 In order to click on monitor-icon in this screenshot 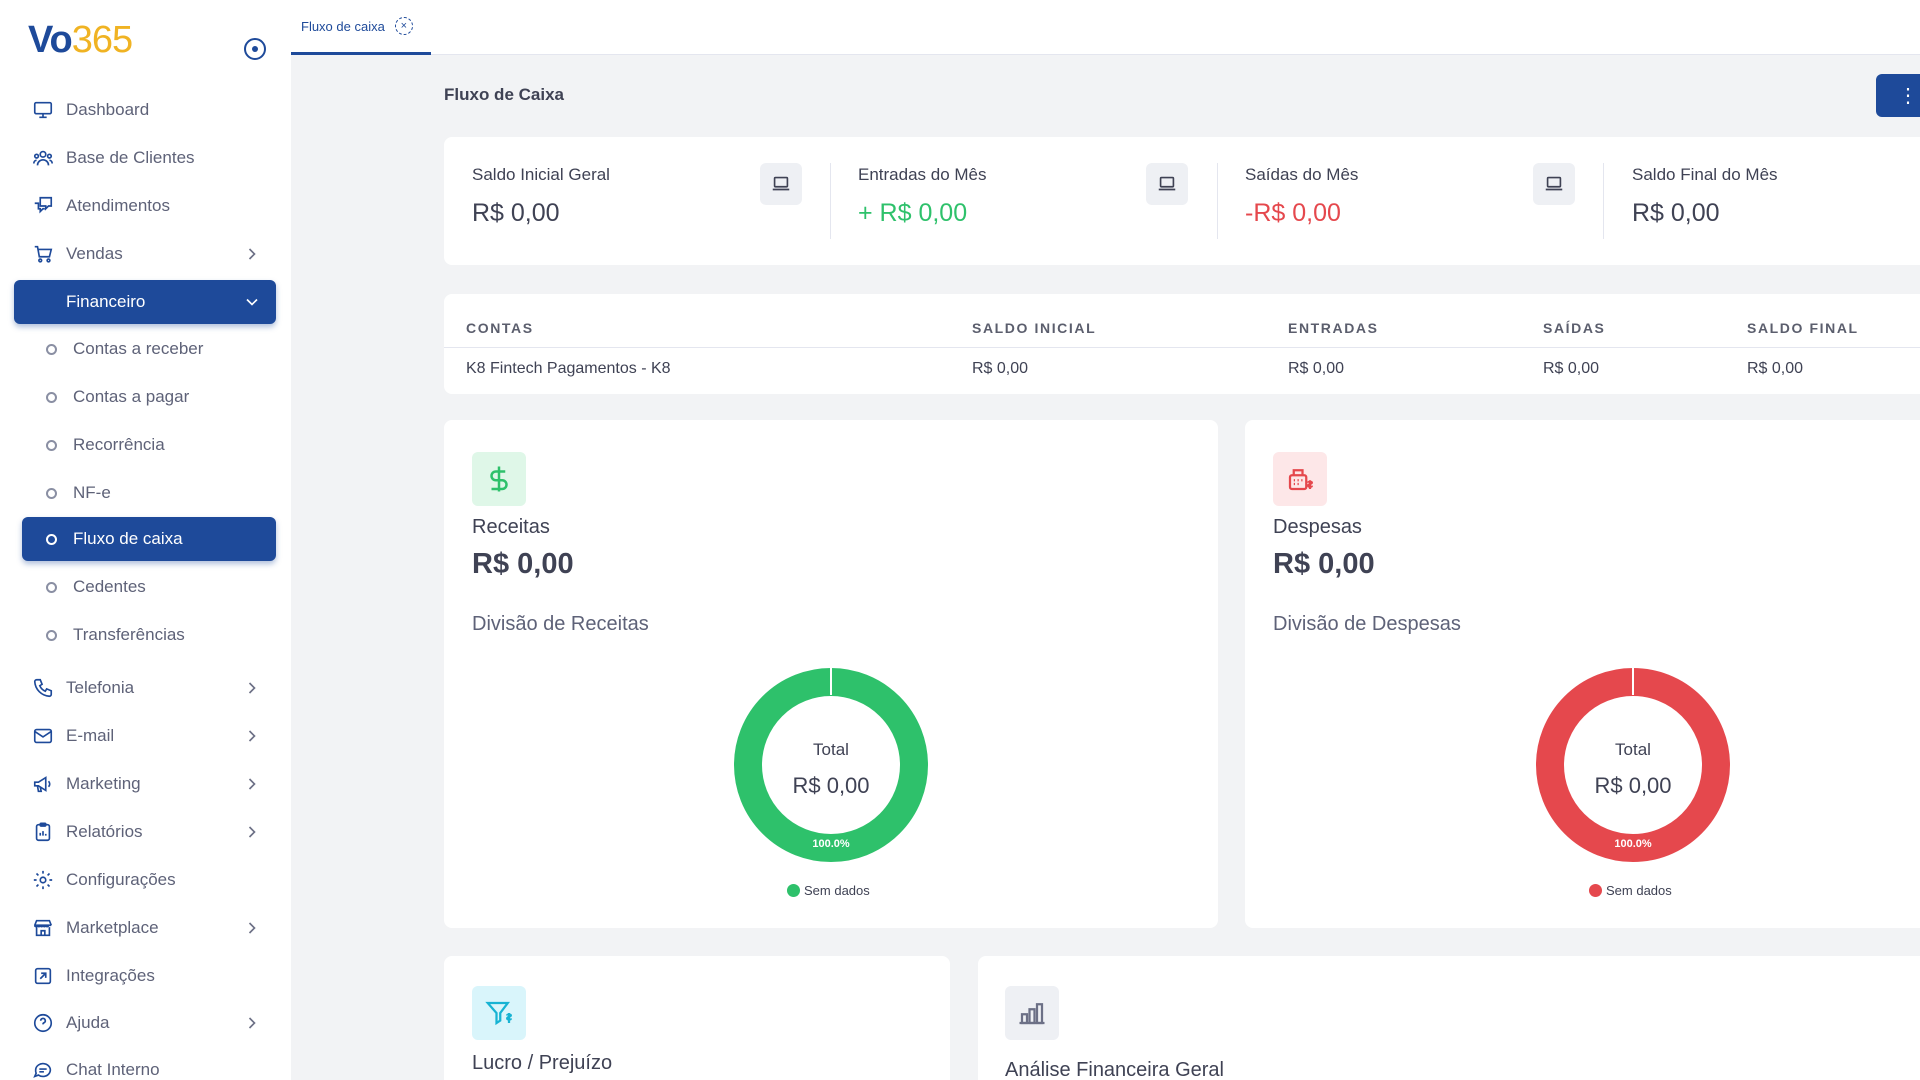, I will do `click(43, 110)`.